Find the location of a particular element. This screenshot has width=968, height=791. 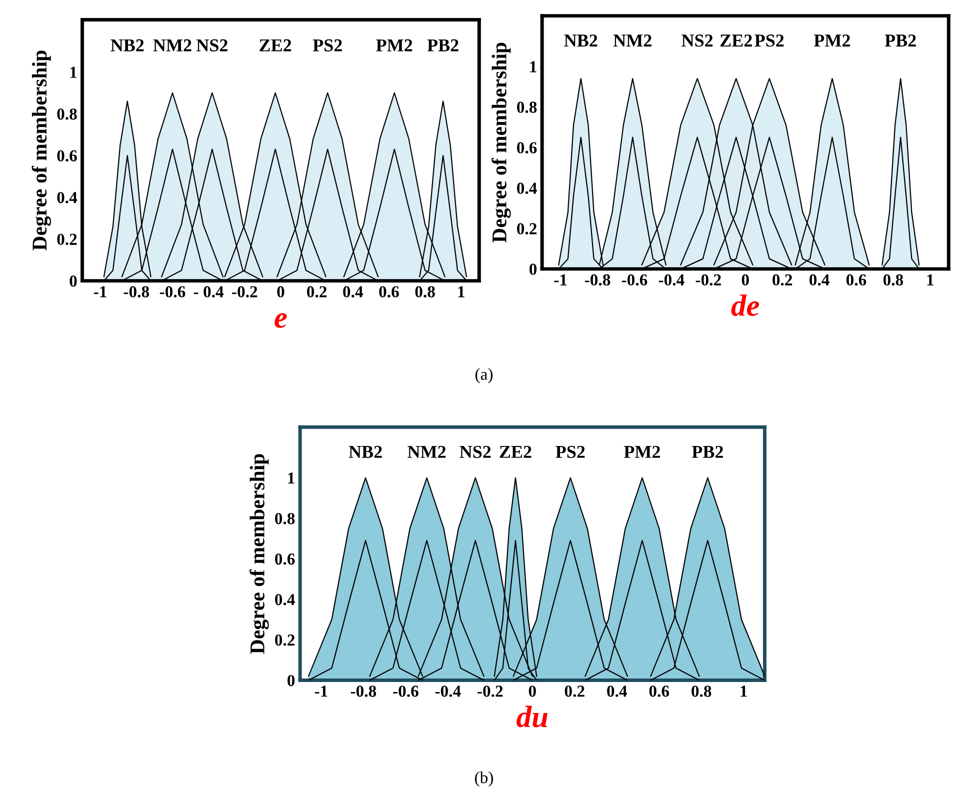

series-label: NM2 is located at coordinates (427, 452).